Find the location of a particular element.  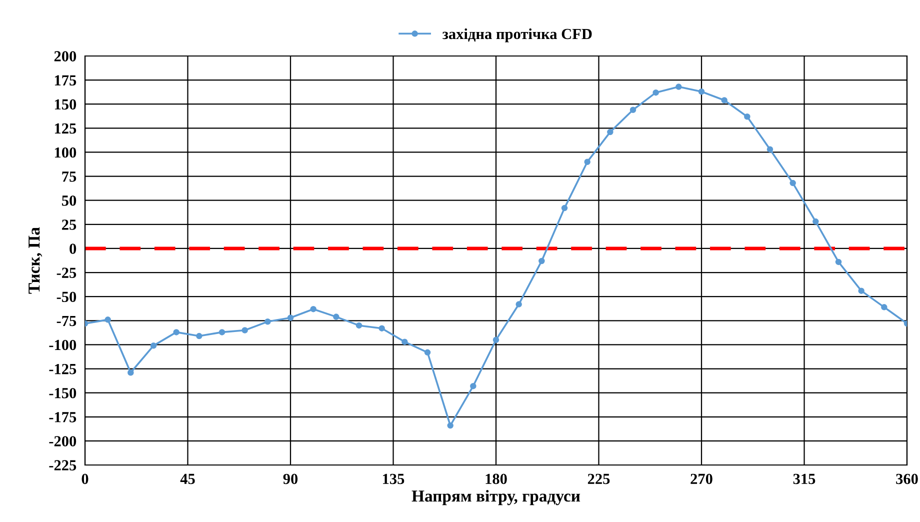

y-tick-label: 150 is located at coordinates (65, 104).